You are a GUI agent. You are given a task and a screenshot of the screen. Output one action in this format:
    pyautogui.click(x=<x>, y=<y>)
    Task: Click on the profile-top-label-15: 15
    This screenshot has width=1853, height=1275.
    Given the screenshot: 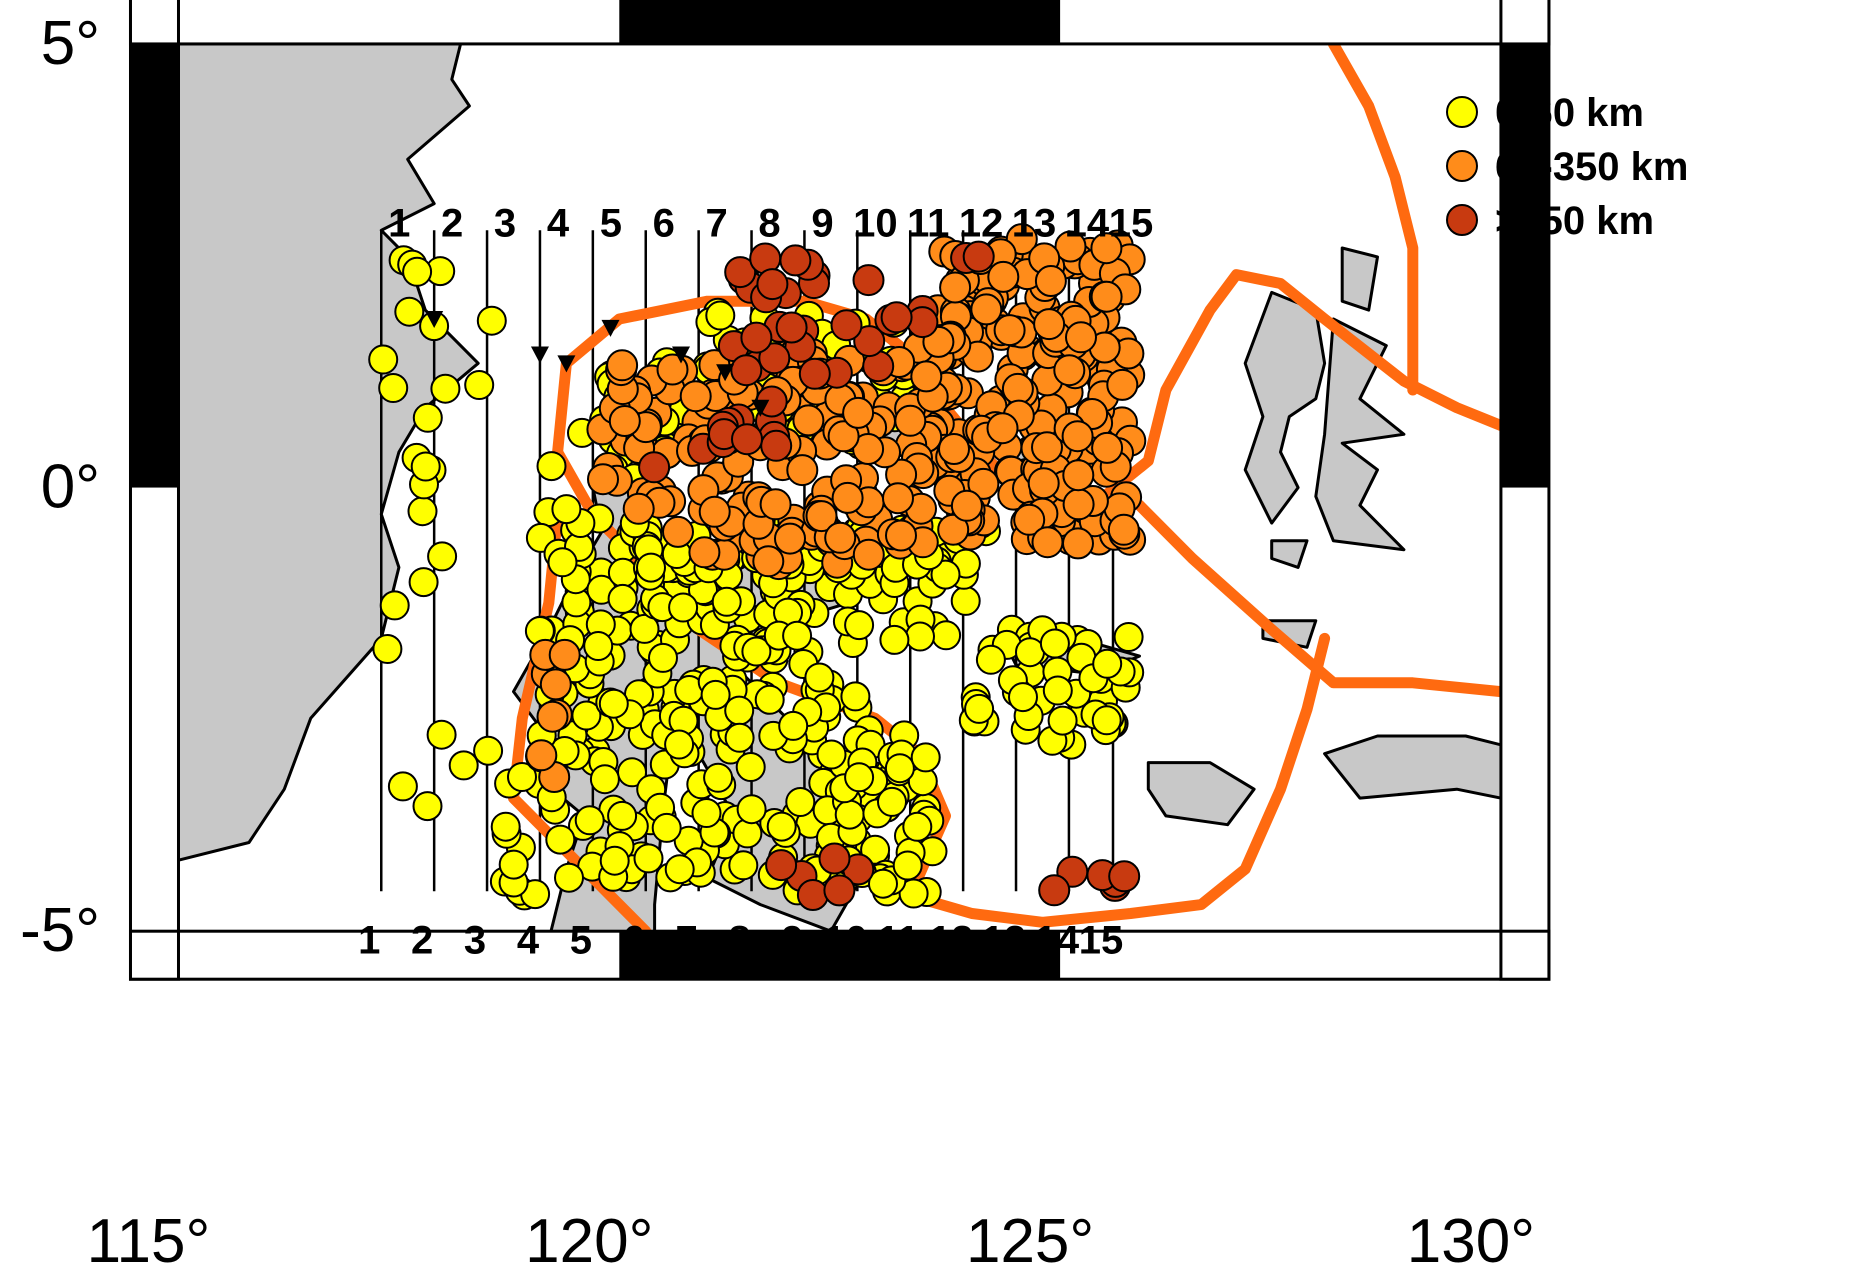 What is the action you would take?
    pyautogui.click(x=1131, y=223)
    